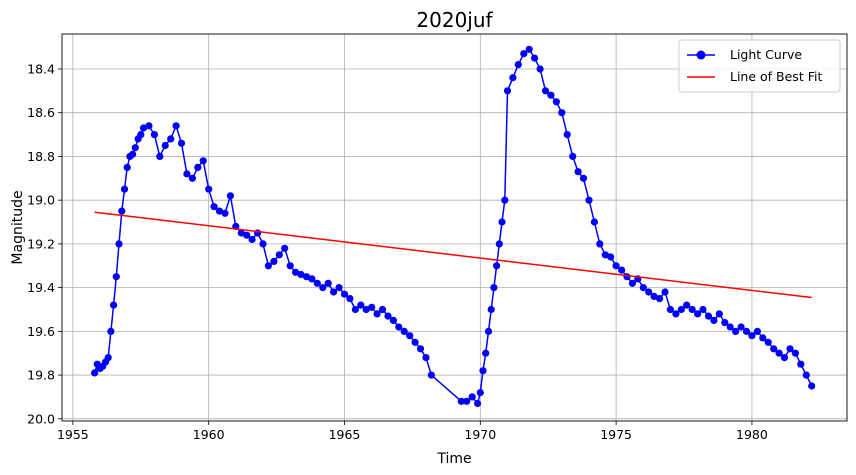  What do you see at coordinates (209, 434) in the screenshot?
I see `x-tick-label: 1960` at bounding box center [209, 434].